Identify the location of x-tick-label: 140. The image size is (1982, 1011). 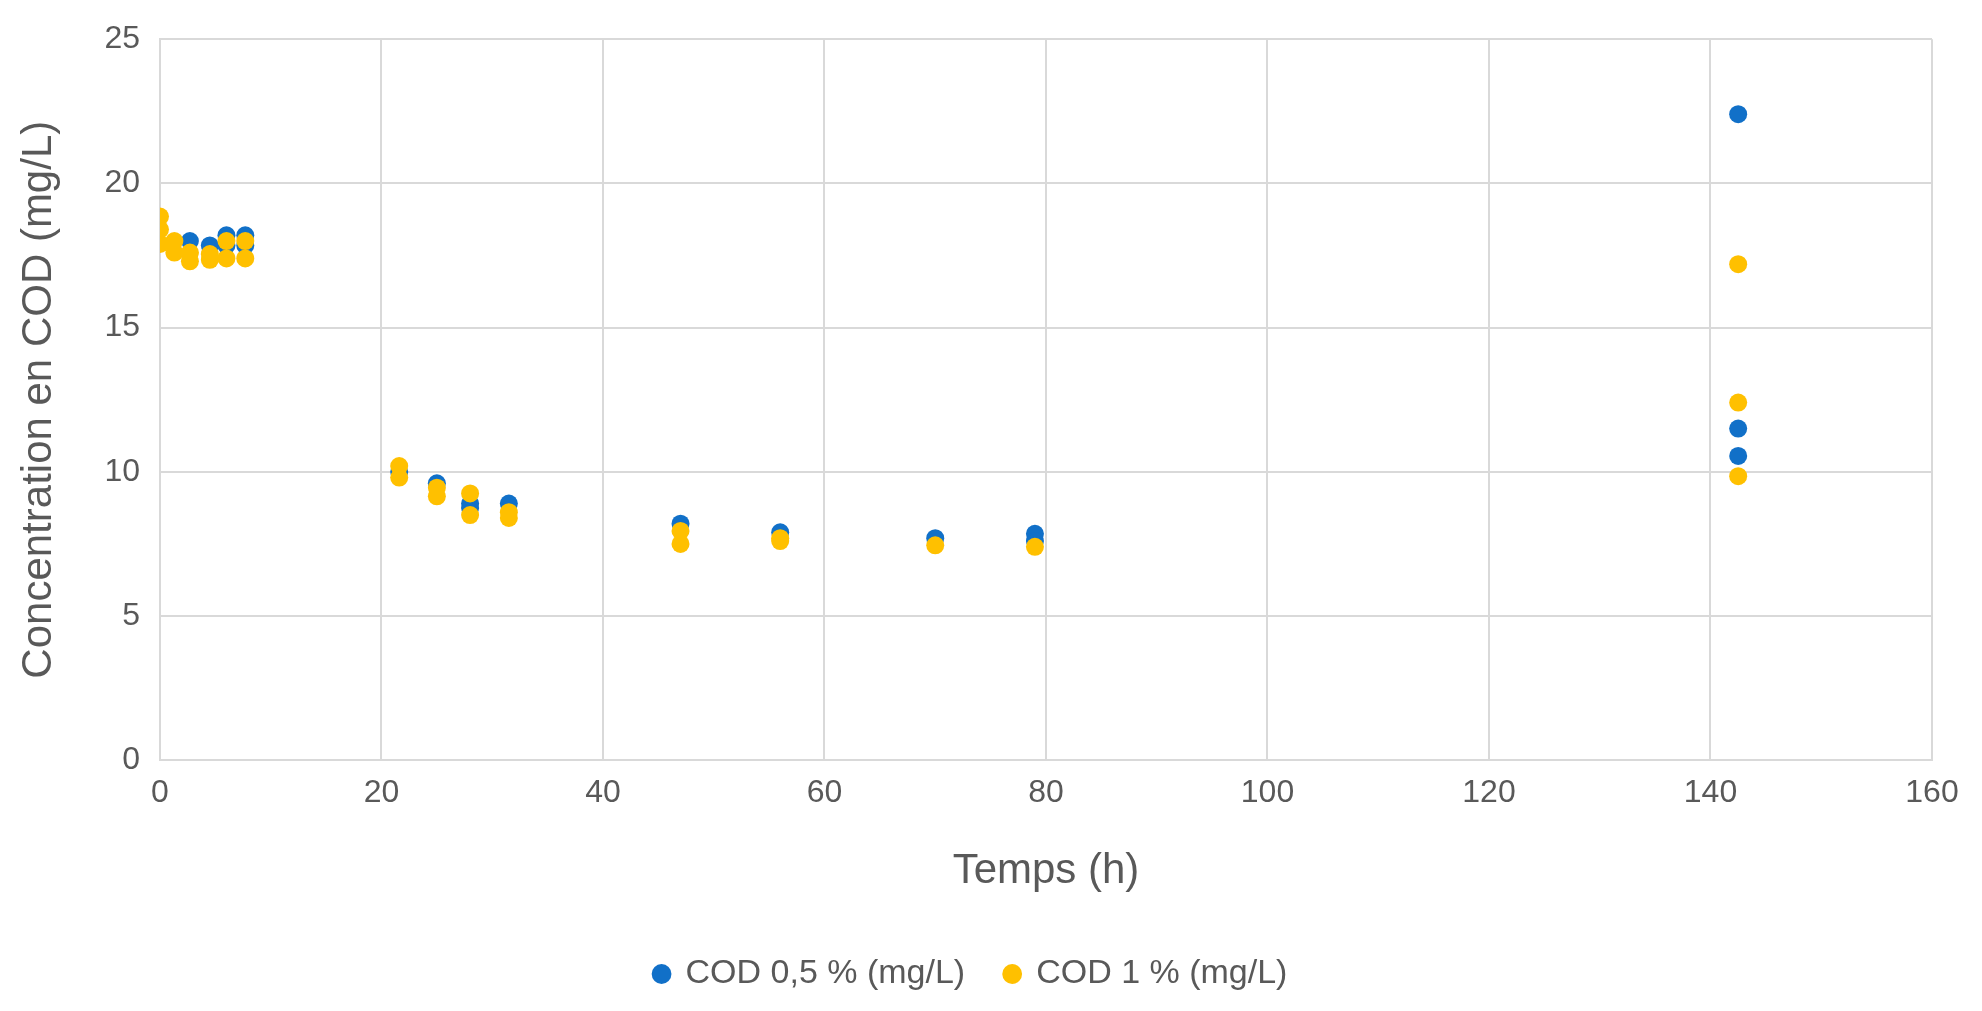
(1710, 791).